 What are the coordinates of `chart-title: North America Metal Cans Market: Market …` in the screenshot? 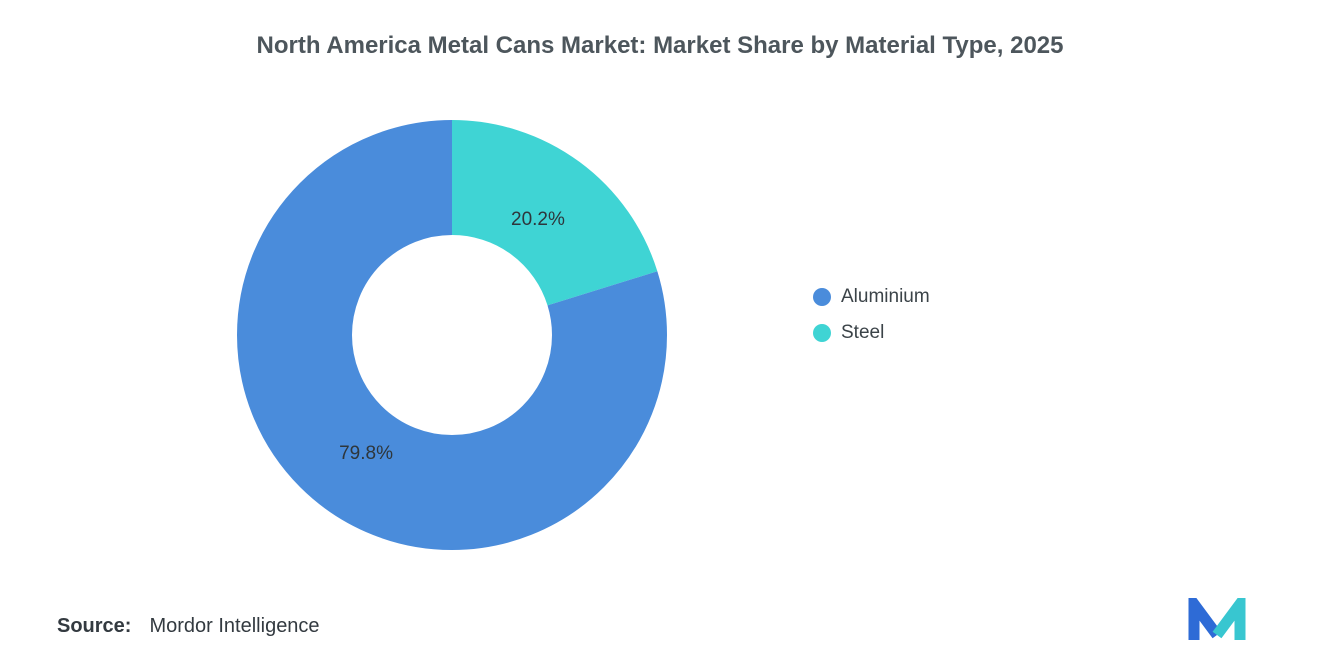 It's located at (660, 45).